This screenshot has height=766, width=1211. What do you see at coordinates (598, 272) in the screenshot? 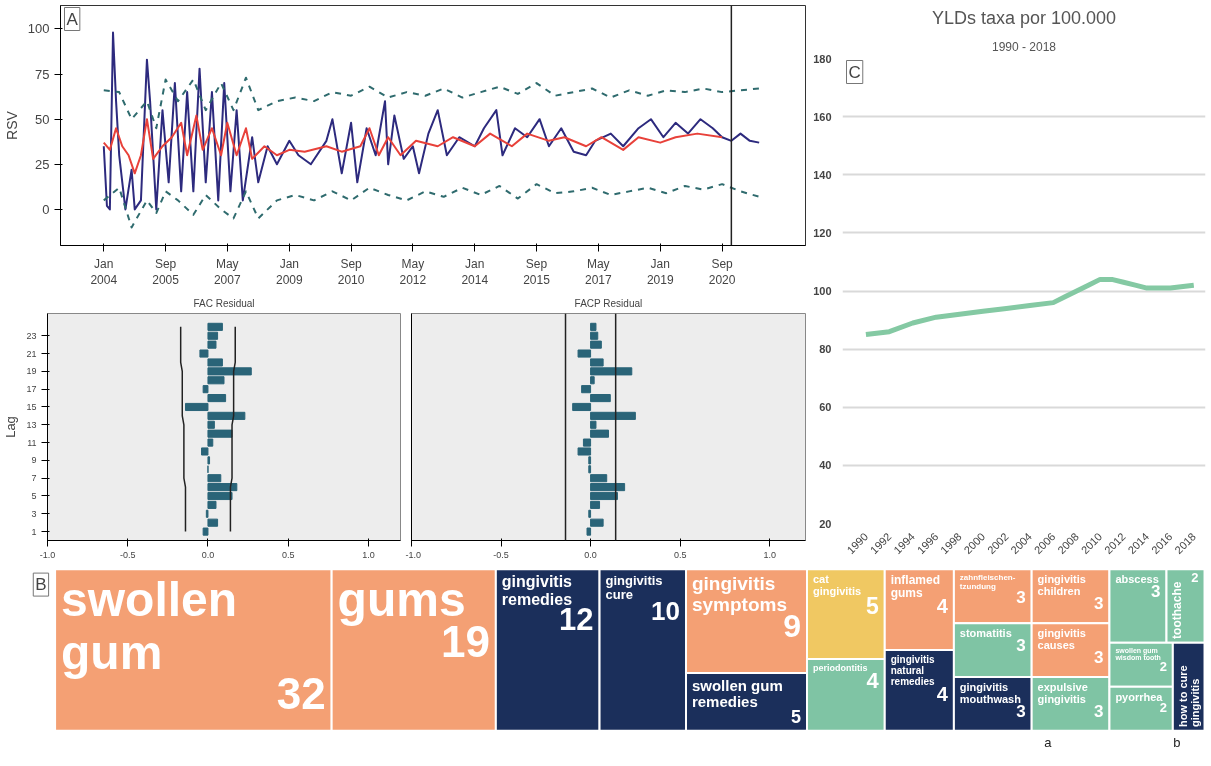
I see `x-tick-label: May 2017` at bounding box center [598, 272].